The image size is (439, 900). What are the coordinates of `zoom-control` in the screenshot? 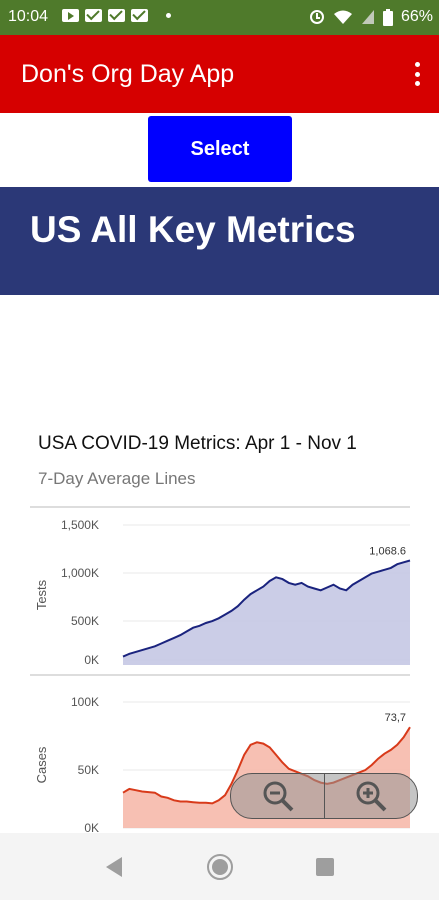 It's located at (324, 796).